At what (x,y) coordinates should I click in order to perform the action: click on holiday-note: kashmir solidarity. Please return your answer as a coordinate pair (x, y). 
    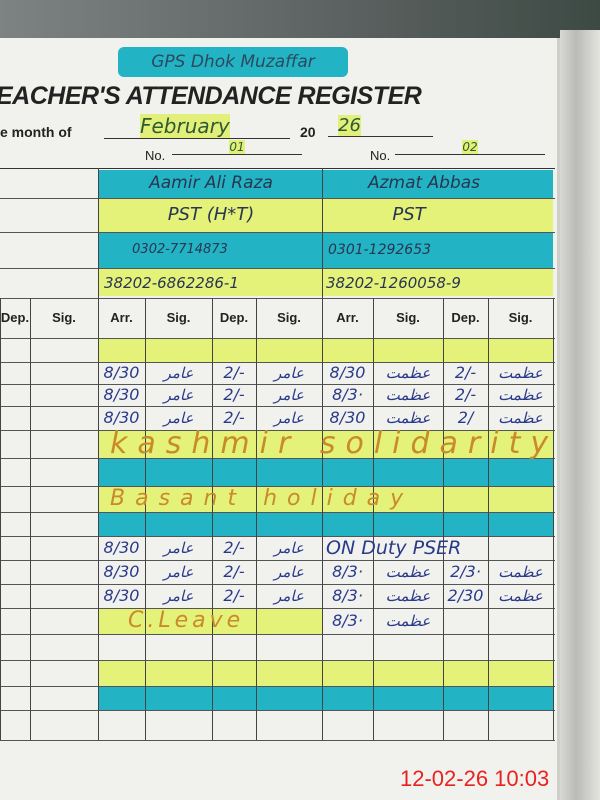
    Looking at the image, I should click on (334, 443).